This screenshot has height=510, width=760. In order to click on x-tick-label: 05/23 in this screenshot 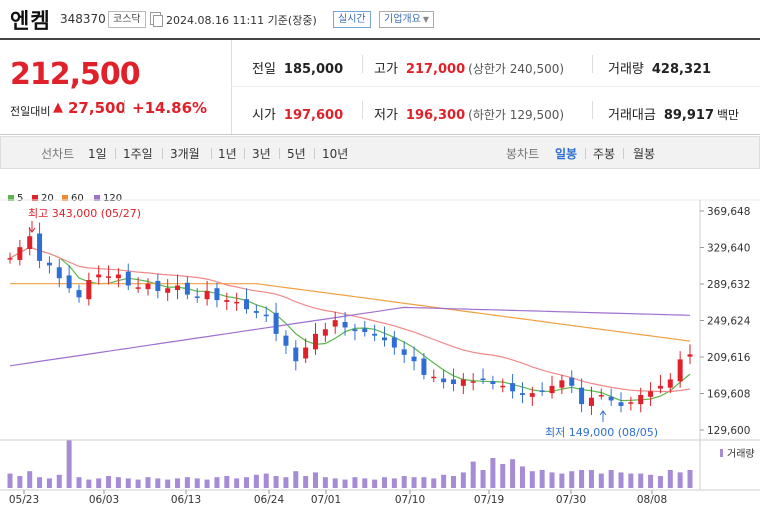, I will do `click(24, 500)`.